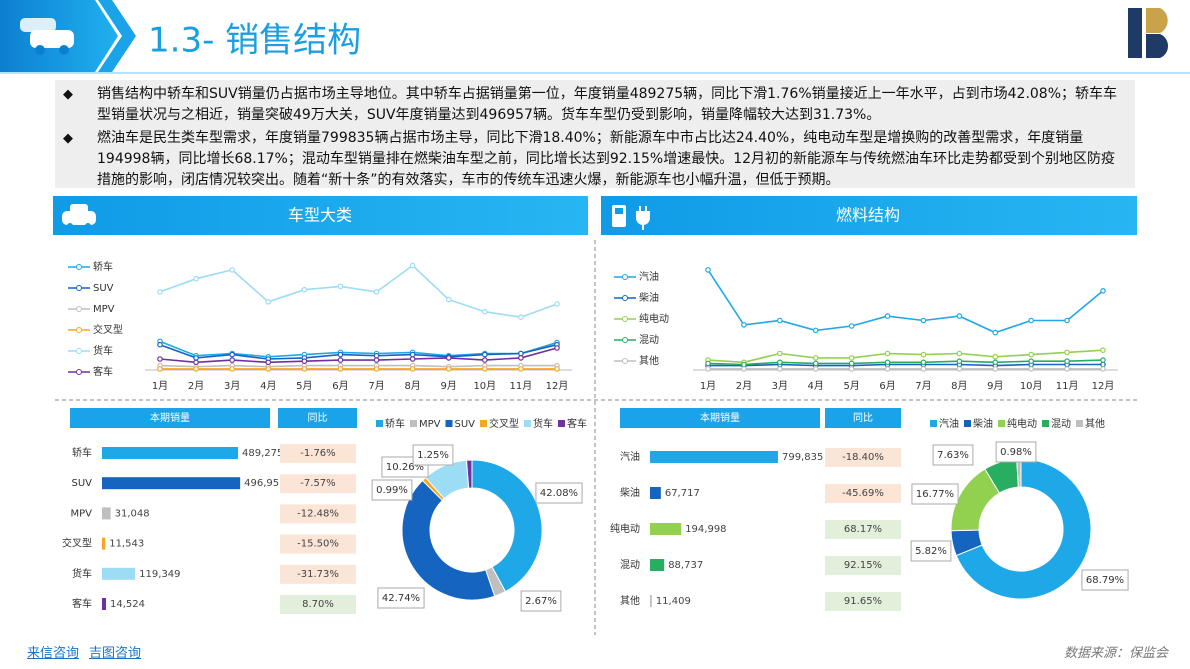  I want to click on x-tick-label: 10月, so click(1031, 386).